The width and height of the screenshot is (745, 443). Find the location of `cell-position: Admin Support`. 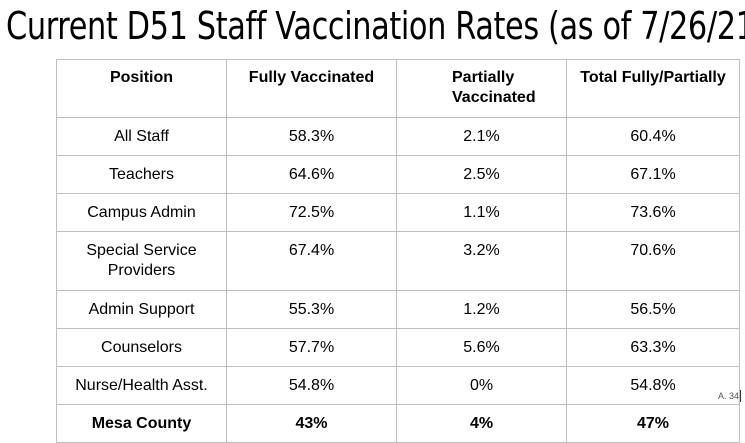

cell-position: Admin Support is located at coordinates (141, 309).